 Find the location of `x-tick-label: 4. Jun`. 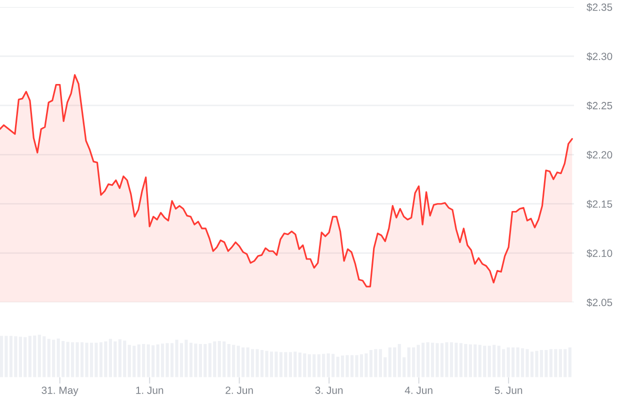

x-tick-label: 4. Jun is located at coordinates (418, 390).